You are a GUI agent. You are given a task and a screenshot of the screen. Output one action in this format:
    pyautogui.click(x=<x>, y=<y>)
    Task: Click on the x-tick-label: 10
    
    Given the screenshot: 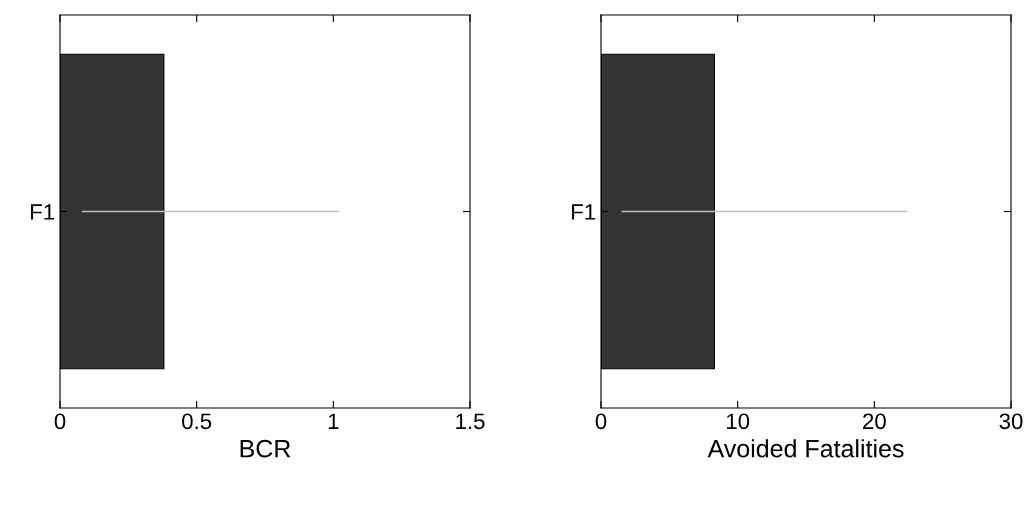 What is the action you would take?
    pyautogui.click(x=738, y=421)
    